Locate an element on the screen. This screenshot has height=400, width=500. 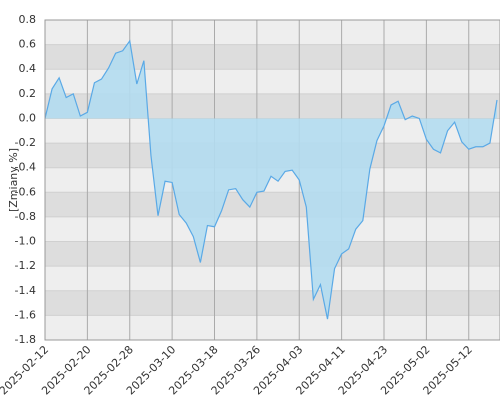
y-tick-label: 0.8 is located at coordinates (28, 19).